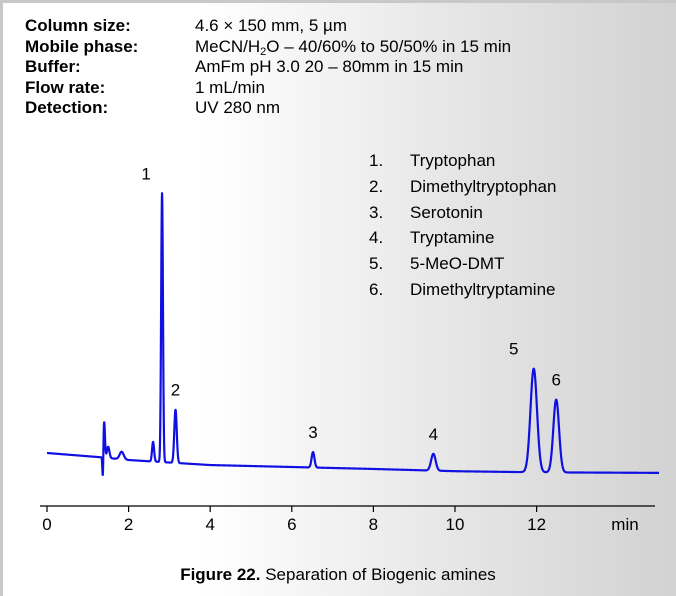  What do you see at coordinates (457, 264) in the screenshot?
I see `legend-compound: 5-MeO-DMT` at bounding box center [457, 264].